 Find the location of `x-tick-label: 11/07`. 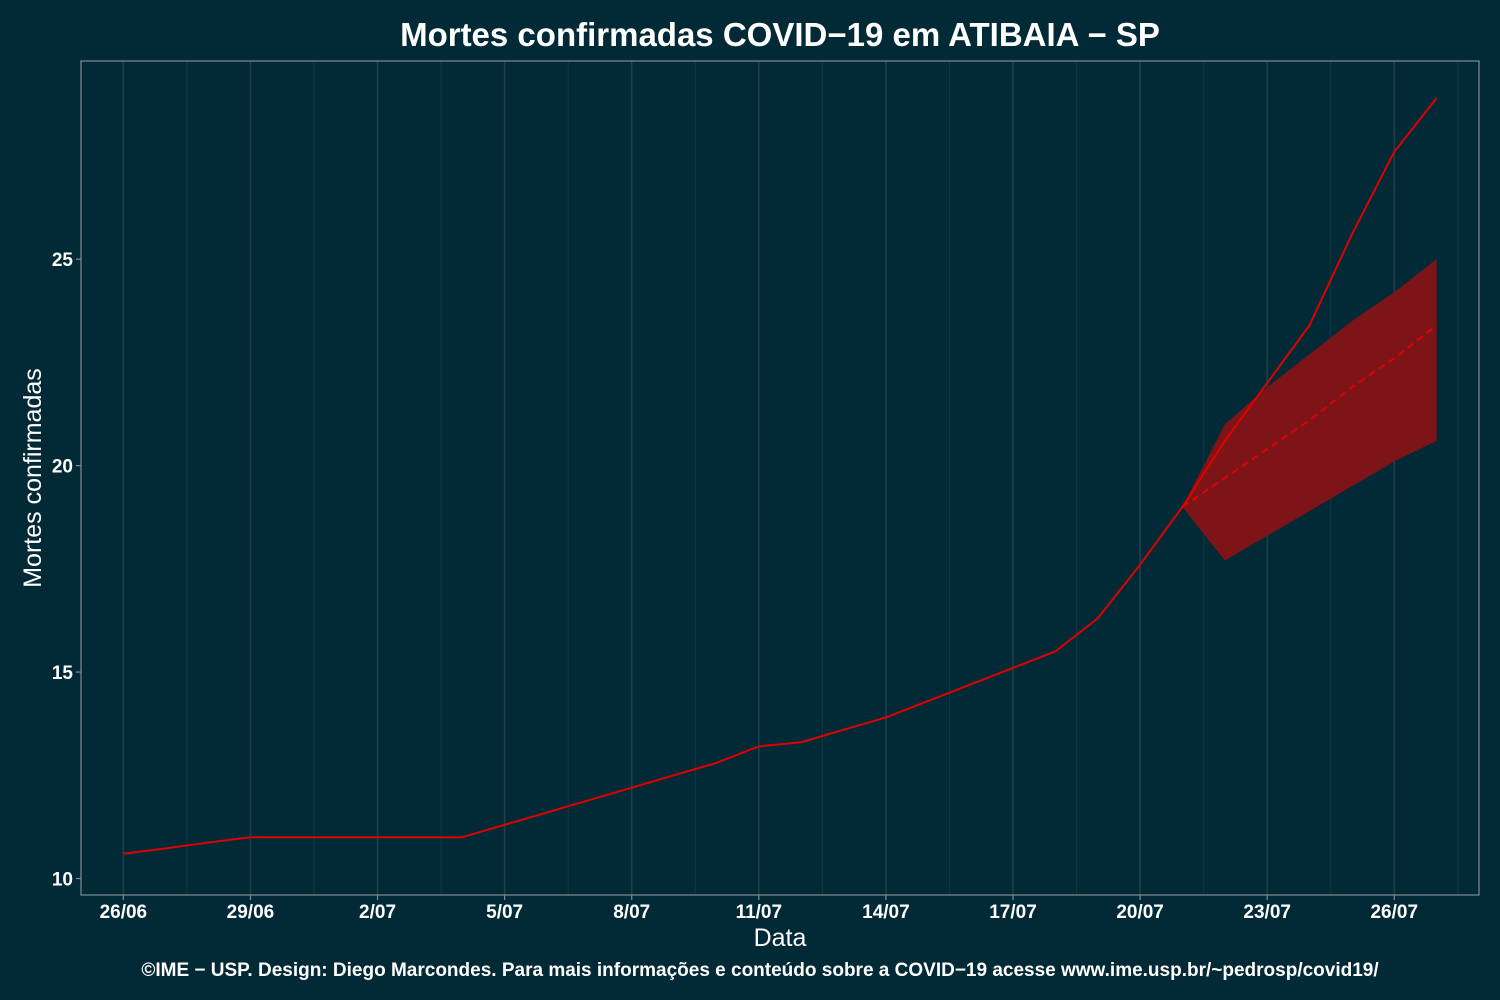

x-tick-label: 11/07 is located at coordinates (759, 912).